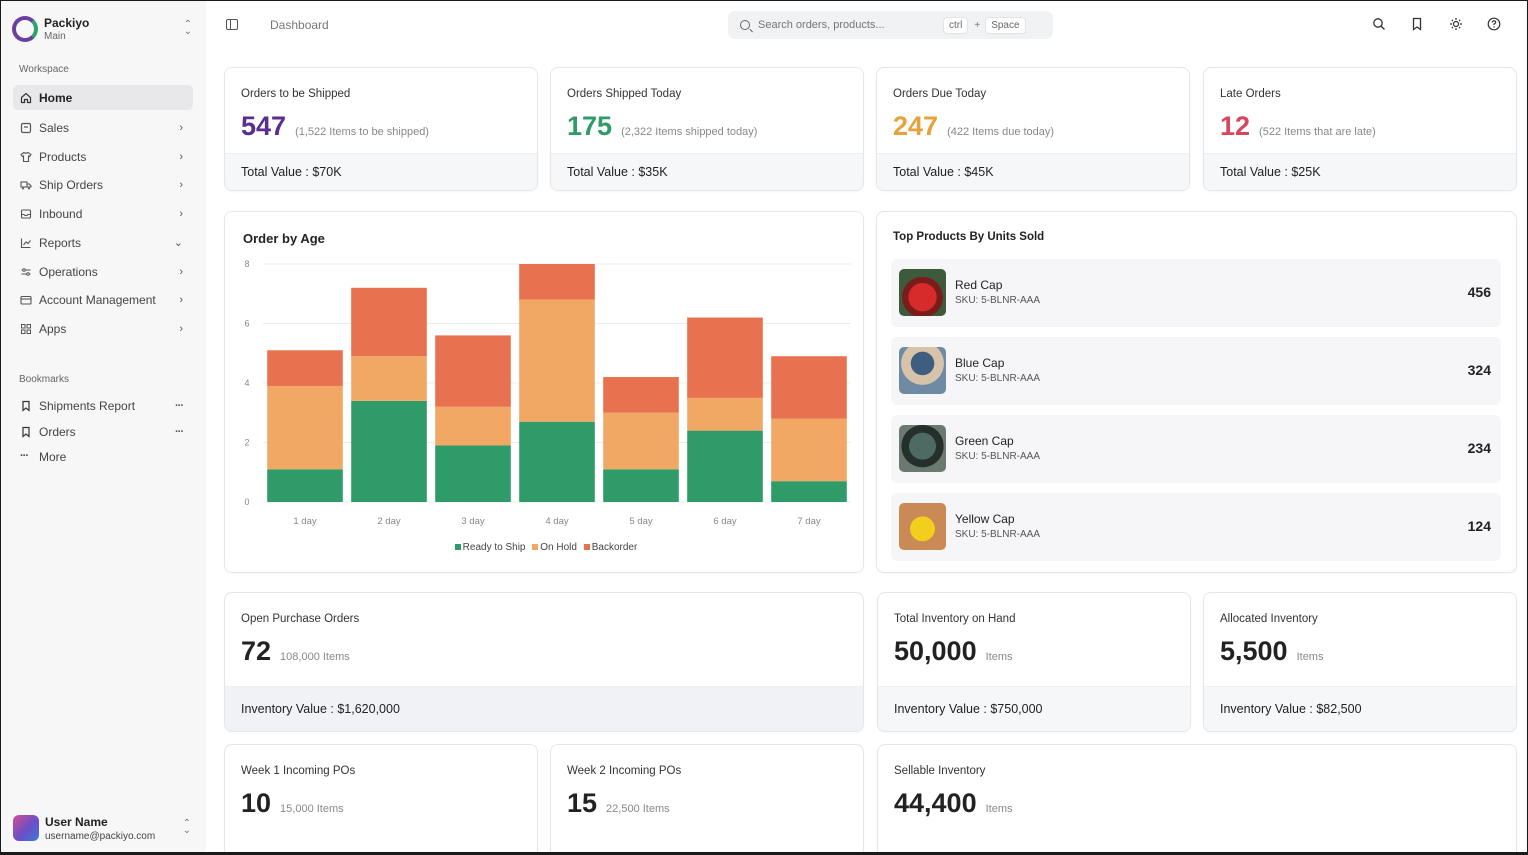 This screenshot has width=1528, height=855. What do you see at coordinates (57, 431) in the screenshot?
I see `bookmark-label: Orders` at bounding box center [57, 431].